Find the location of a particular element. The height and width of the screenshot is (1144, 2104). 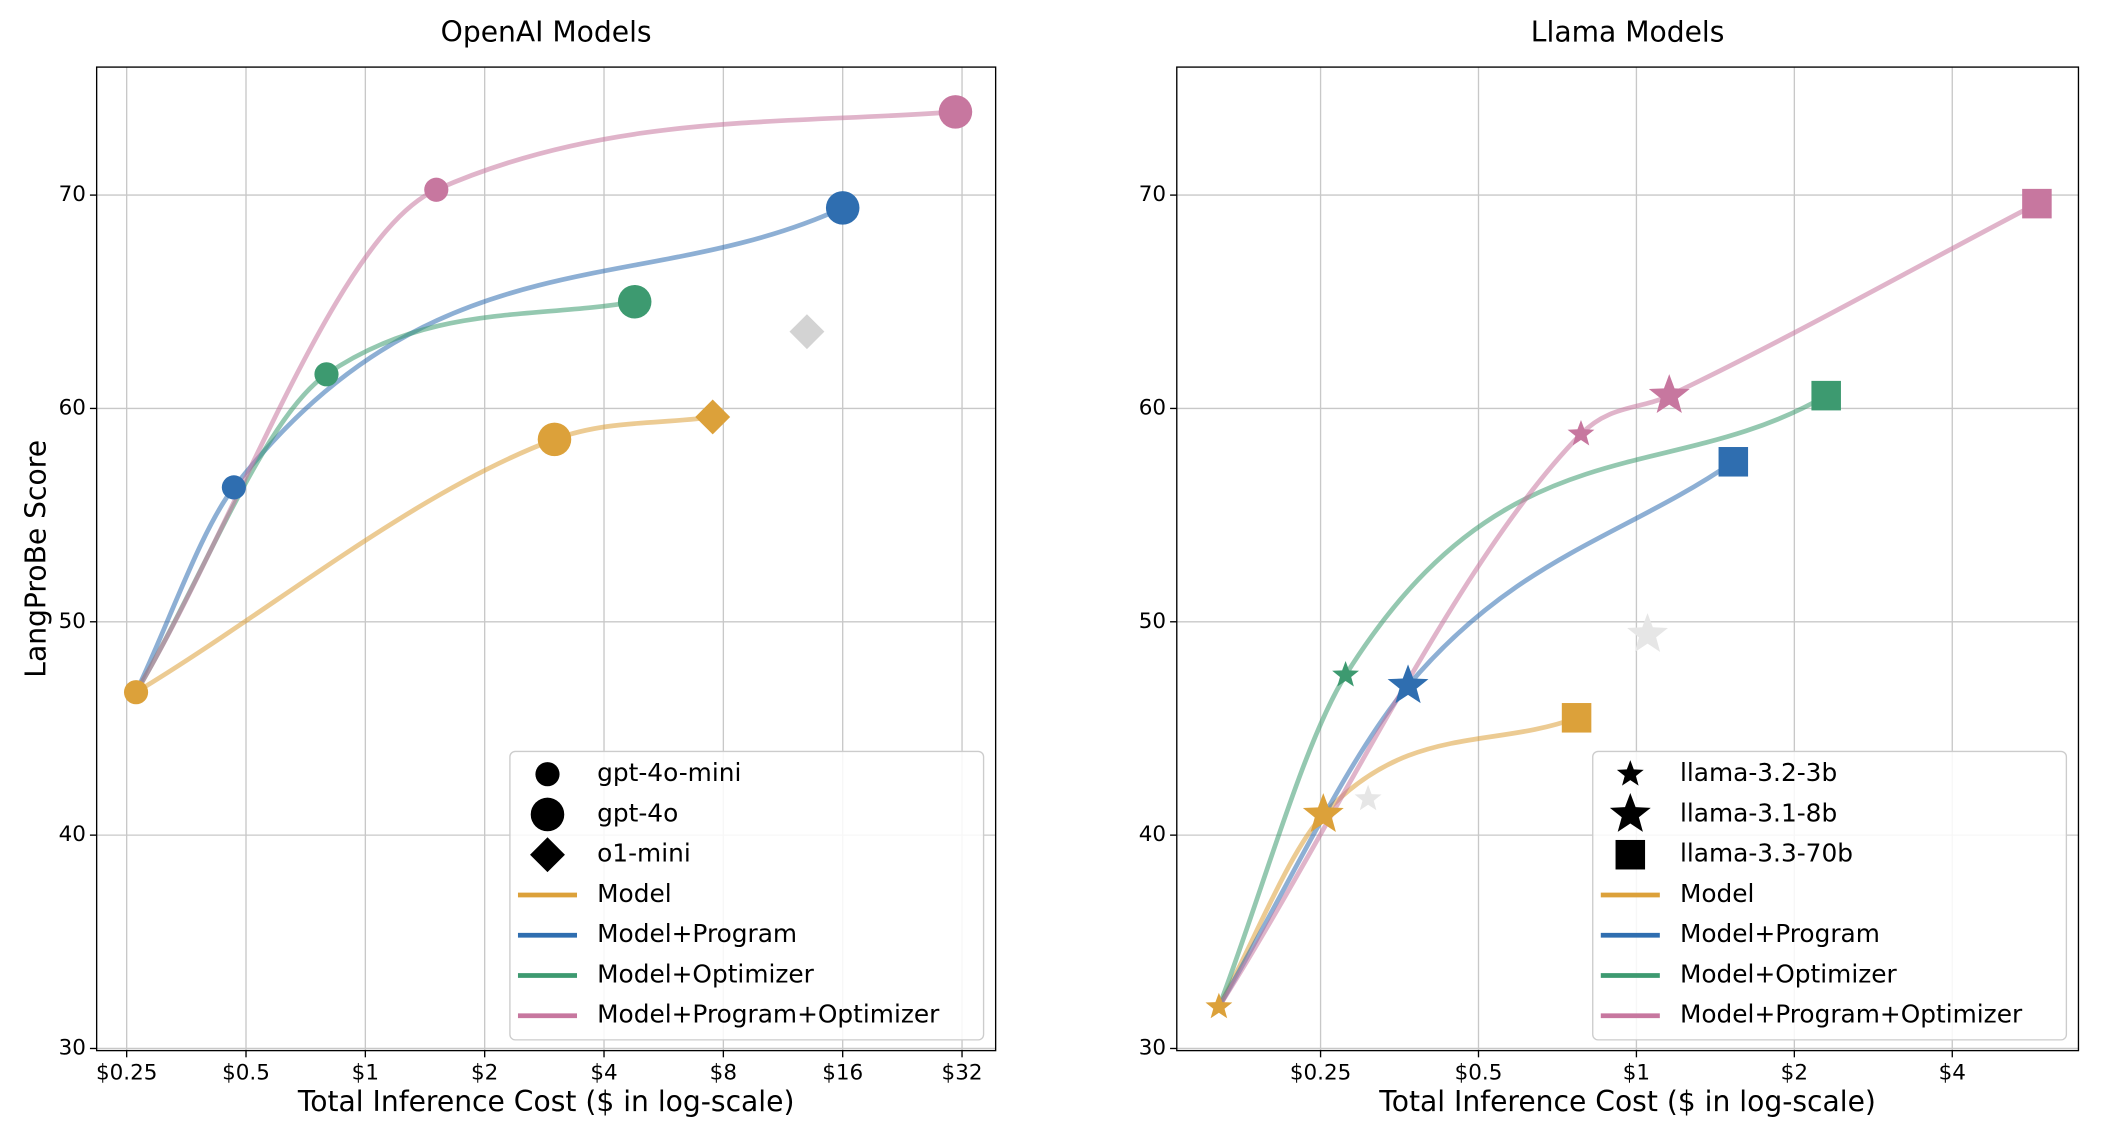

legend-label: llama-3.3-70b is located at coordinates (1766, 853).